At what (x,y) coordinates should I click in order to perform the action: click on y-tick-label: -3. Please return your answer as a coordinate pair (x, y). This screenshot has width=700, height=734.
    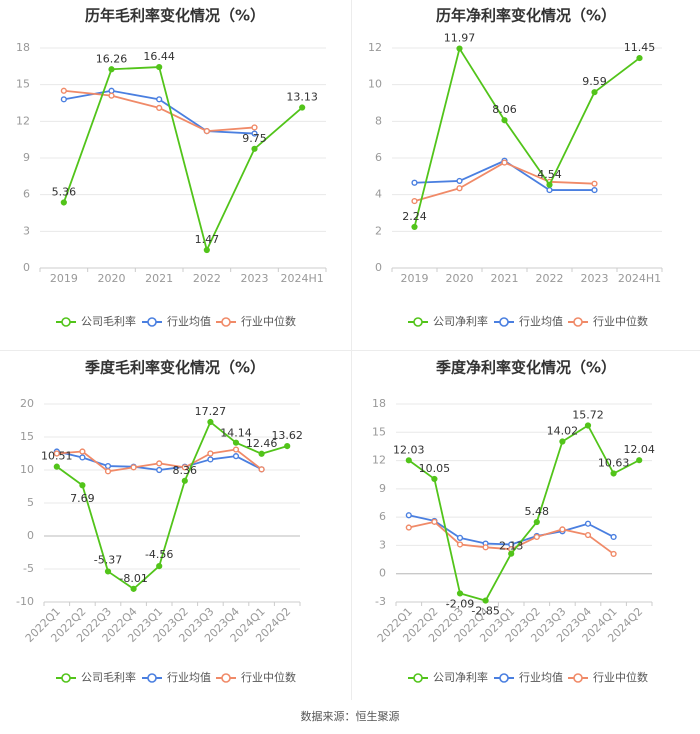
    Looking at the image, I should click on (380, 601).